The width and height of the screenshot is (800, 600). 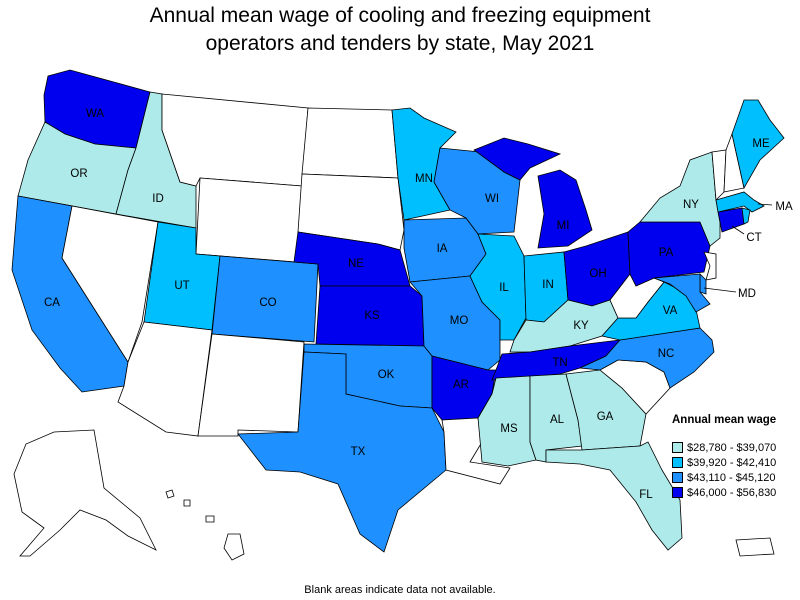 What do you see at coordinates (761, 144) in the screenshot?
I see `label-me: ME` at bounding box center [761, 144].